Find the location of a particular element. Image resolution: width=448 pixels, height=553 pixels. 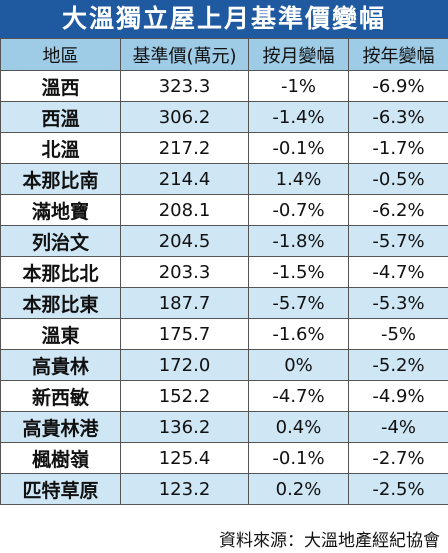

cell-area: 楓樹嶺 is located at coordinates (60, 458).